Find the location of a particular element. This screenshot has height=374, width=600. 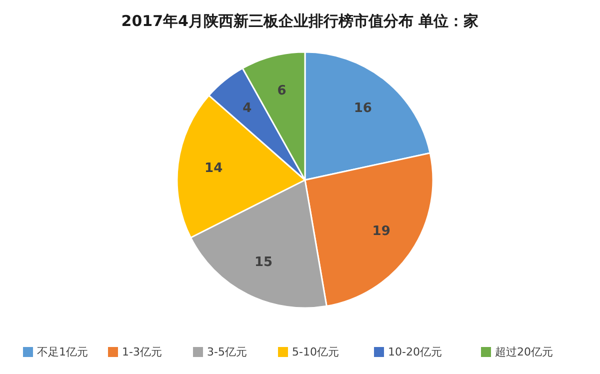

legend-label: 超过20亿元 is located at coordinates (524, 352).